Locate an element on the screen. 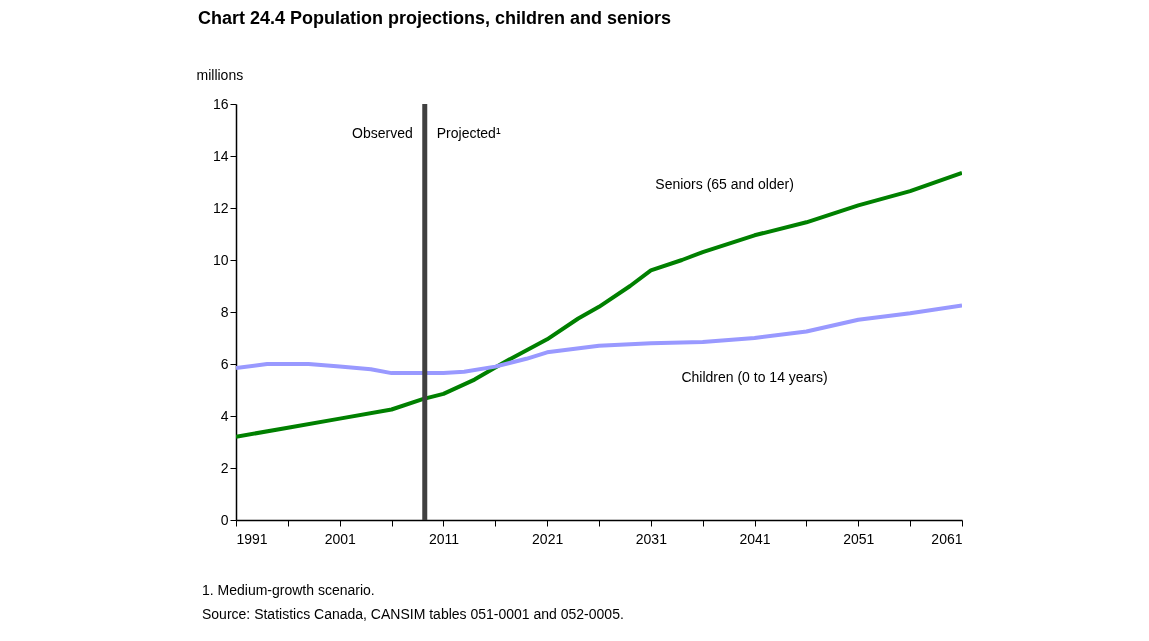 The height and width of the screenshot is (641, 1149). y-tick-label: 6 is located at coordinates (224, 363).